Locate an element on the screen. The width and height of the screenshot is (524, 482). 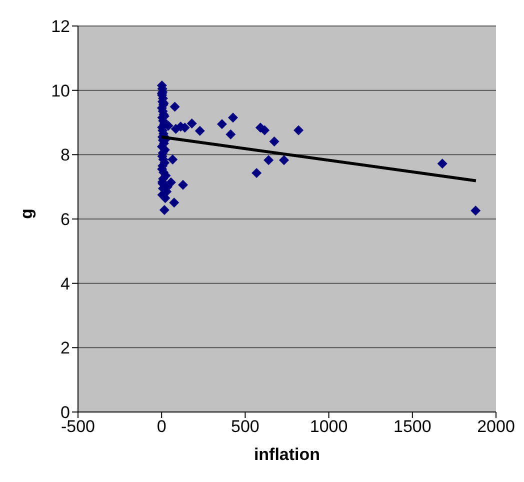
y-tick-label: 10 is located at coordinates (60, 90).